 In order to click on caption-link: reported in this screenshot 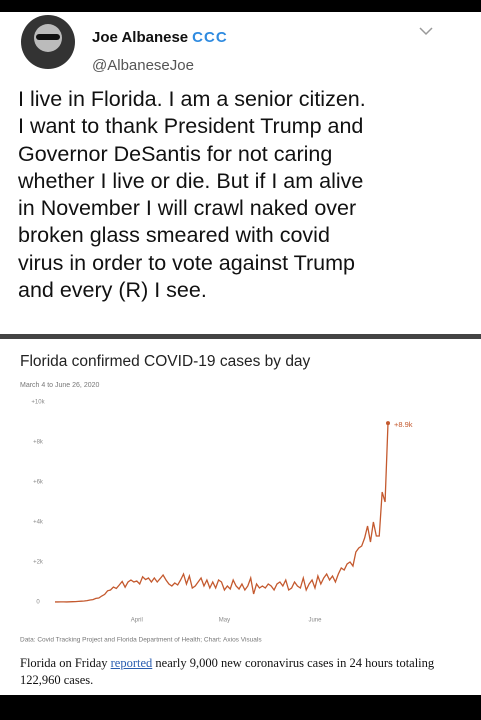, I will do `click(131, 663)`.